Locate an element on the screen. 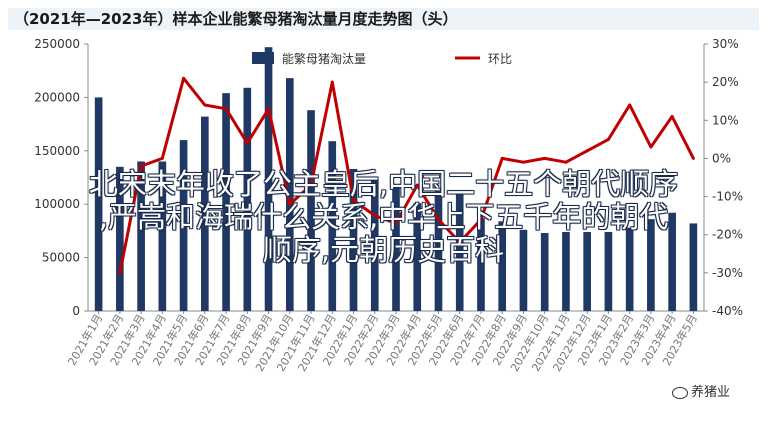  left-tick-label: 150000 is located at coordinates (57, 151).